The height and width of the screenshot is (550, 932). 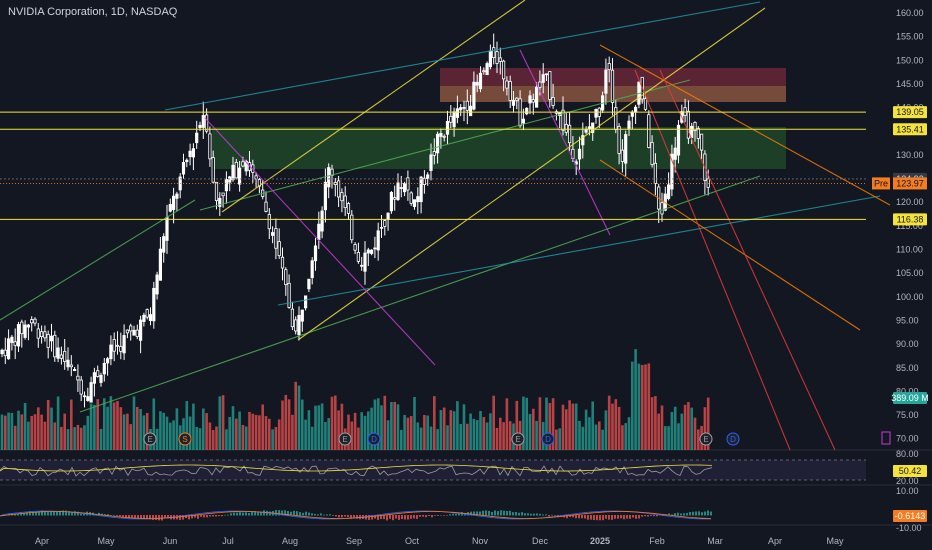 What do you see at coordinates (910, 219) in the screenshot?
I see `tag-116: 116.38` at bounding box center [910, 219].